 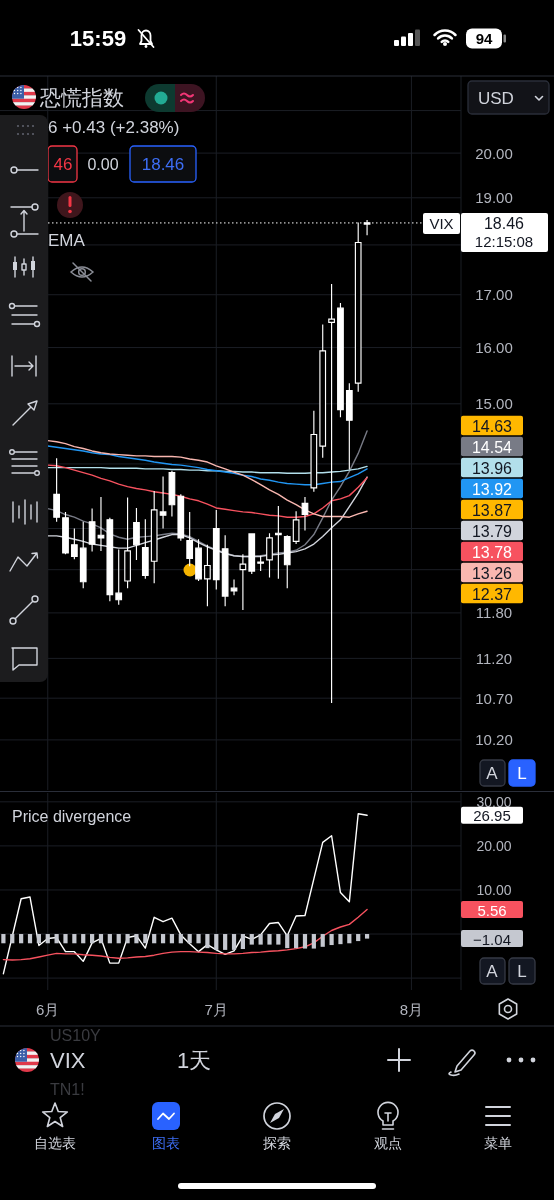 What do you see at coordinates (492, 573) in the screenshot?
I see `text: 13.26` at bounding box center [492, 573].